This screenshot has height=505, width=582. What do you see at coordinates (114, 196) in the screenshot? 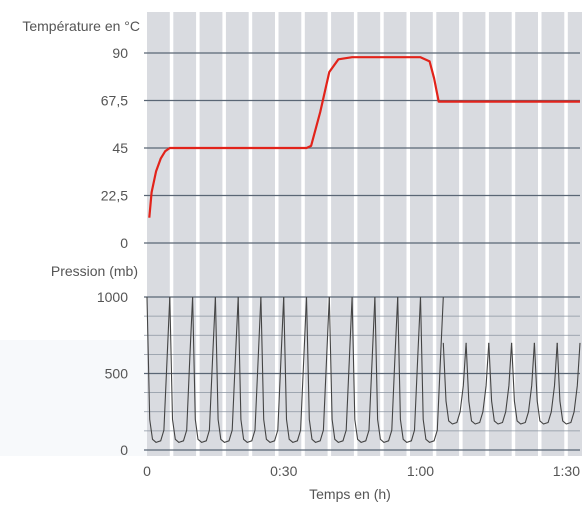
I see `temperature-tick-label: 22,5` at bounding box center [114, 196].